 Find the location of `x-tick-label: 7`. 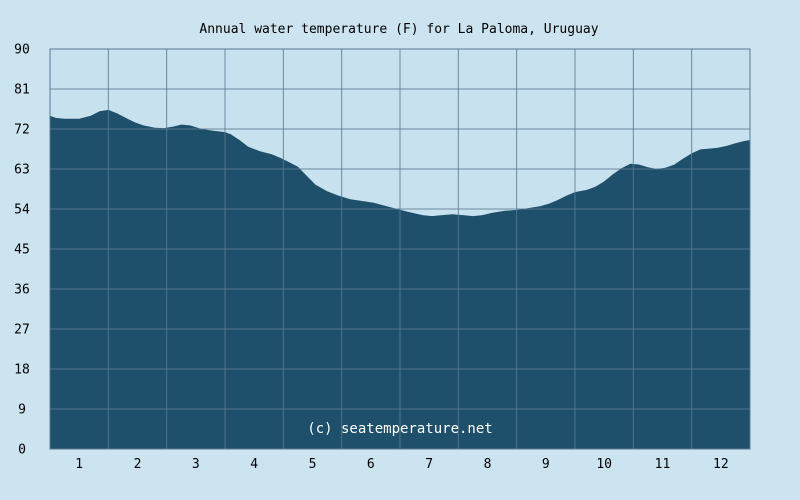

x-tick-label: 7 is located at coordinates (429, 464).